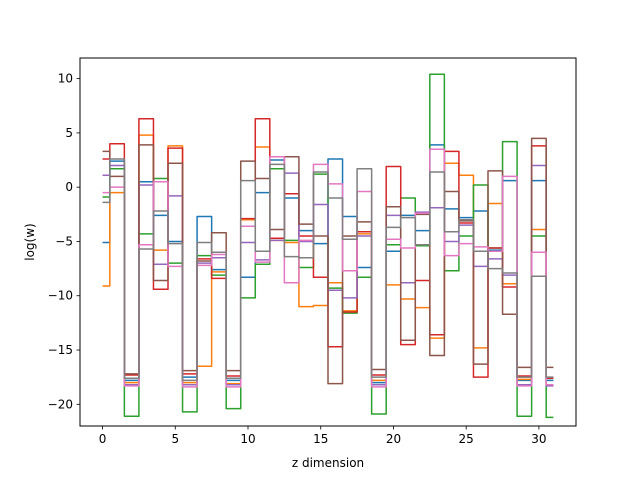  I want to click on x-axis-ticks: 0 5 10 15 20 25 30, so click(323, 436).